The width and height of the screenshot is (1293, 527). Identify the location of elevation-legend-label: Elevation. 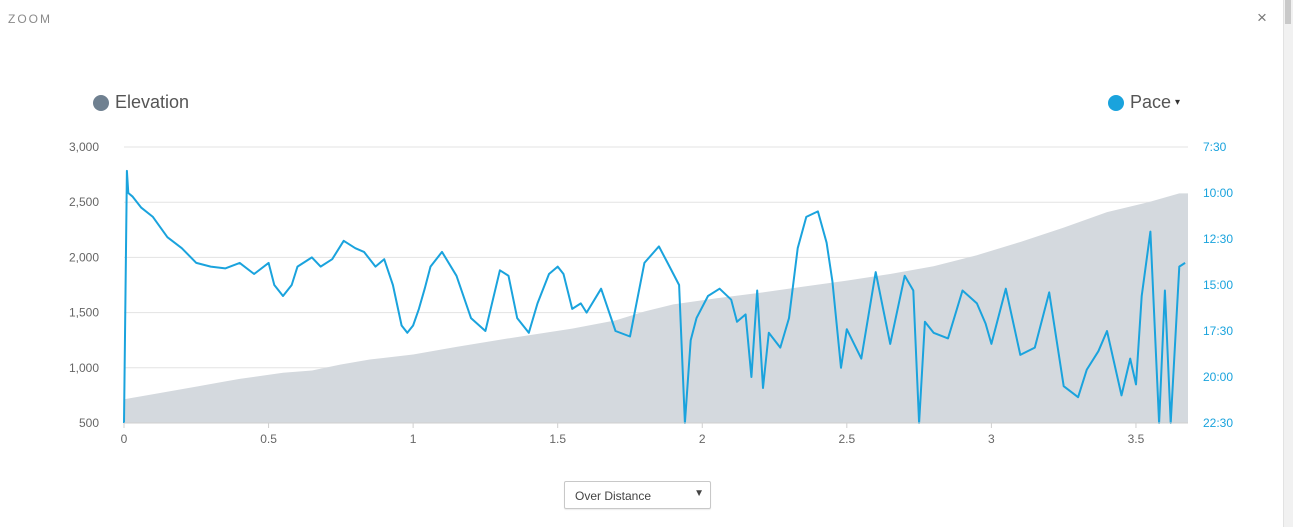
(152, 102).